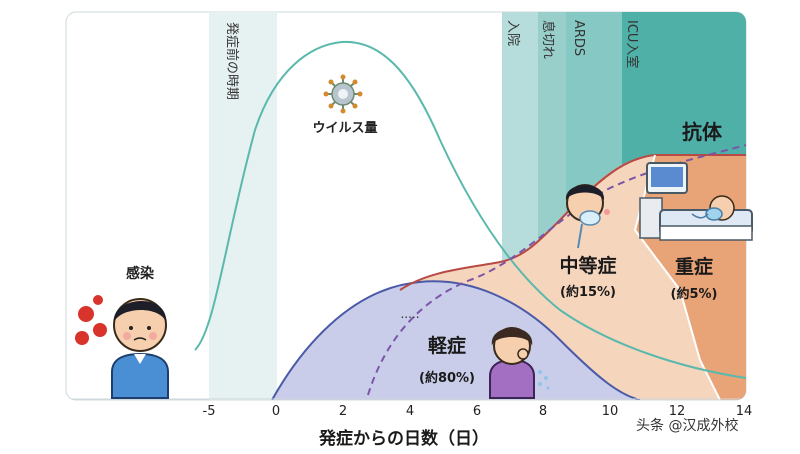 Image resolution: width=800 pixels, height=454 pixels. Describe the element at coordinates (519, 363) in the screenshot. I see `coughing-person-illustration` at that location.